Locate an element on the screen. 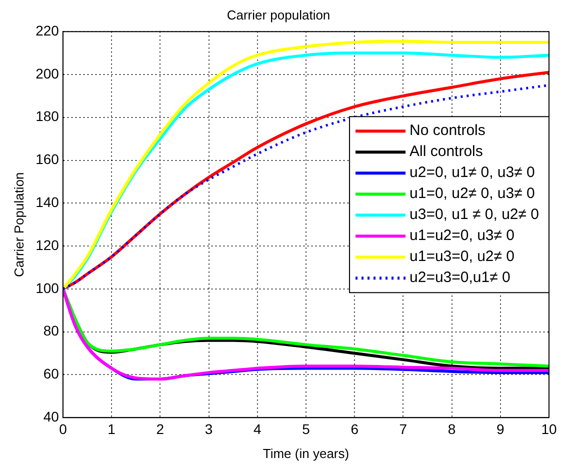 The image size is (571, 474). legend-label: u1=u3=0, u2≠ 0 is located at coordinates (462, 257).